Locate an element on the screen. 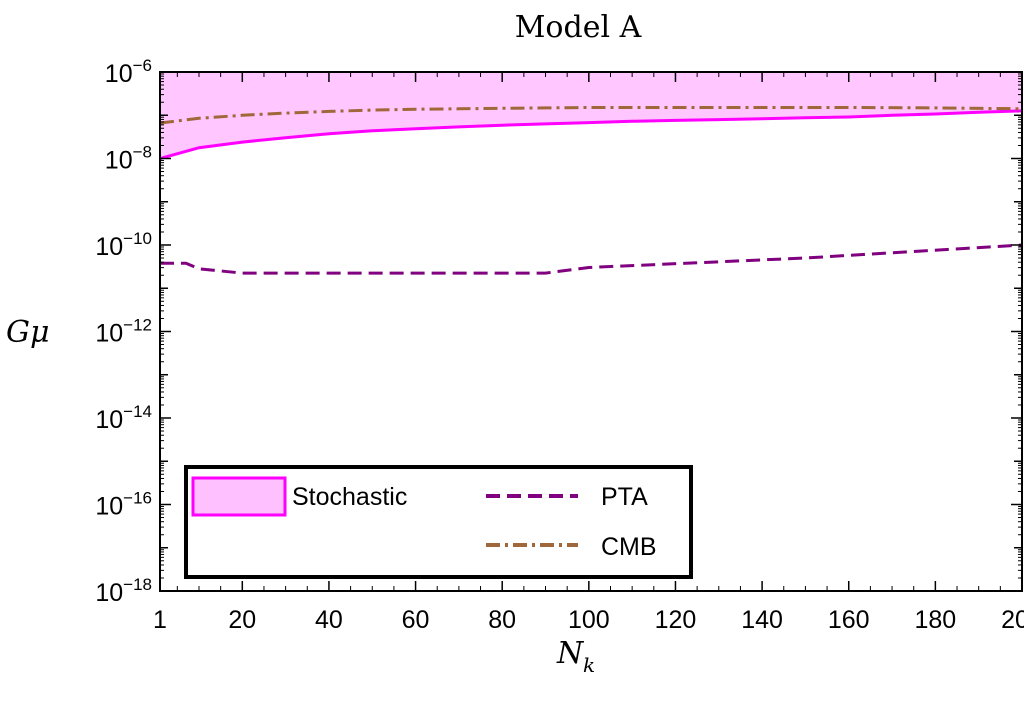 This screenshot has width=1024, height=703. y-tick-label: 10⁻¹⁶ is located at coordinates (123, 505).